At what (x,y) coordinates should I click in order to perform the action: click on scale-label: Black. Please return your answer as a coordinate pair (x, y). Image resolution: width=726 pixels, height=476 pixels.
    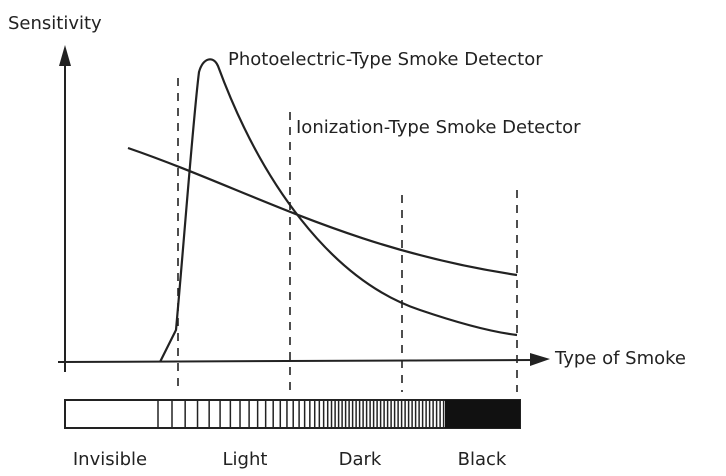
    Looking at the image, I should click on (482, 459).